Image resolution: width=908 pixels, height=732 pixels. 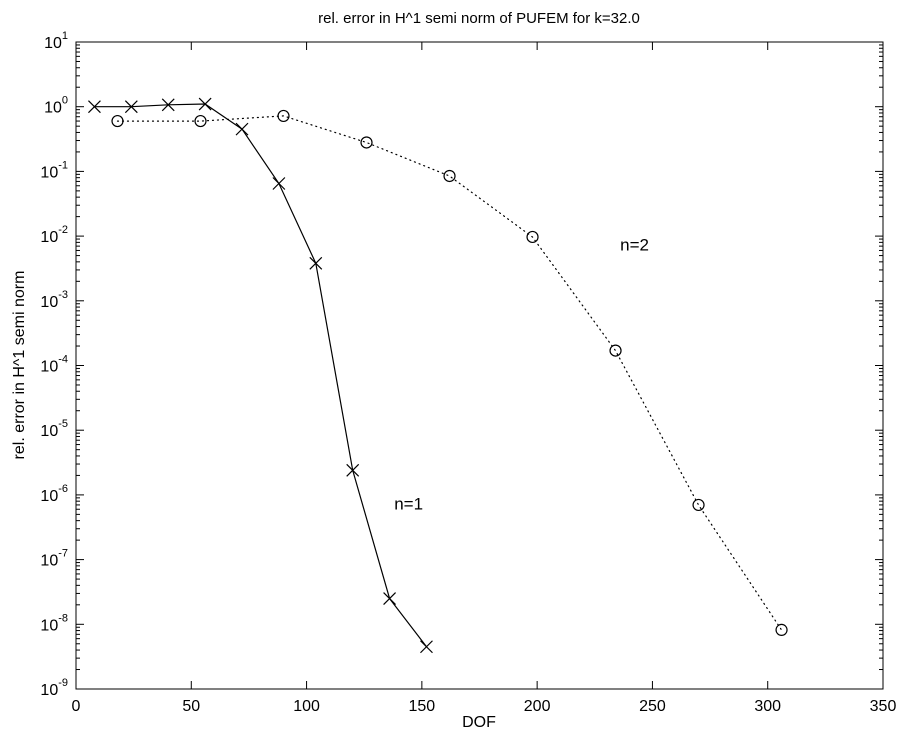 I want to click on y-tick-label: 10⁻⁷, so click(x=54, y=559).